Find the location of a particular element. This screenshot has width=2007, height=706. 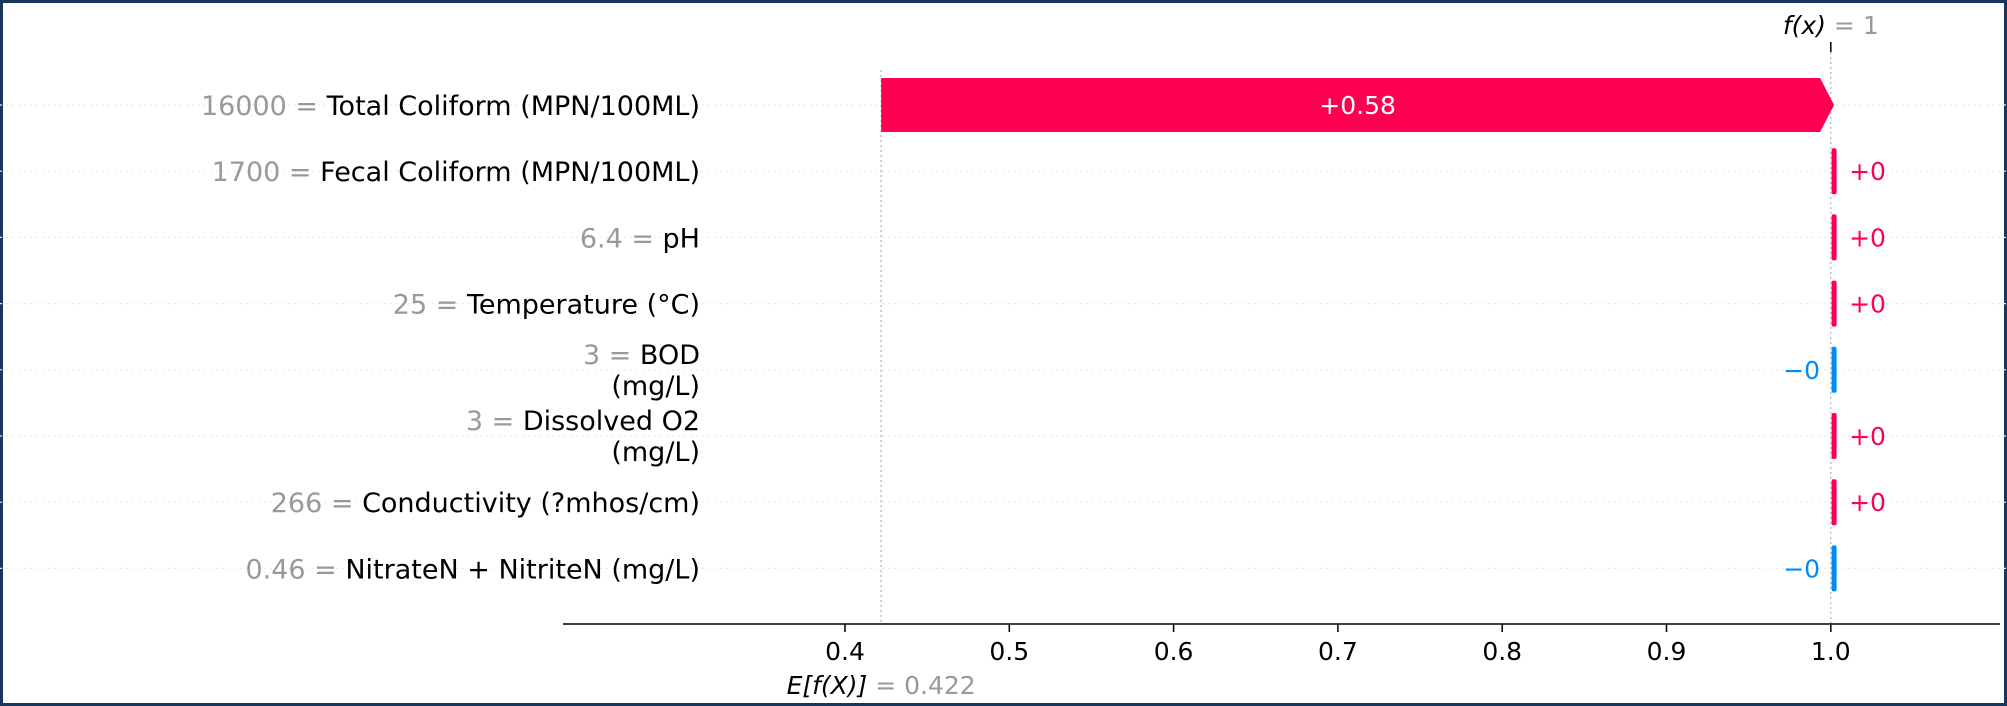

feature-label: 6.4 = pH is located at coordinates (640, 238).